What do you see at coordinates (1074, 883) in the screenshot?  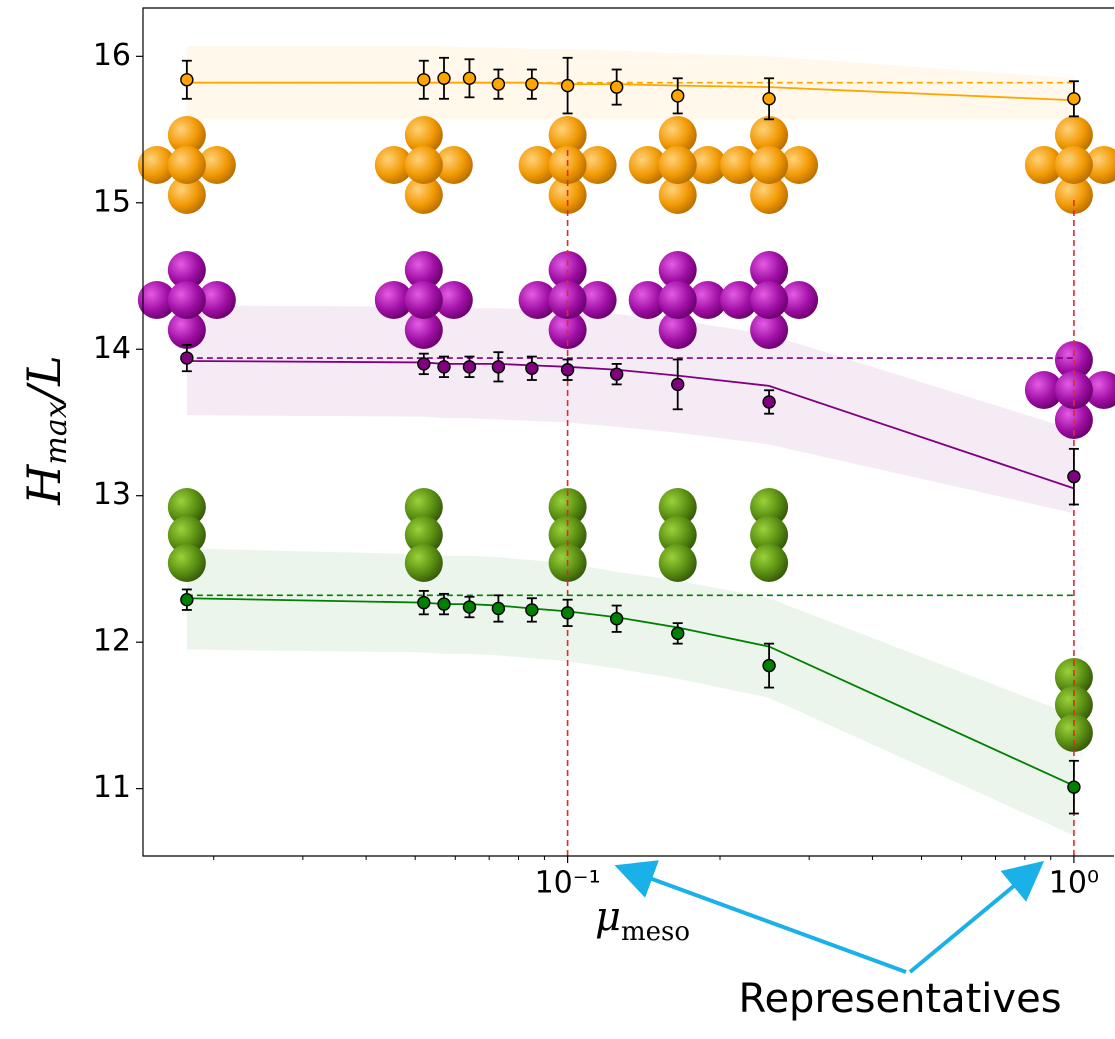 I see `x-tick-label: 10⁰` at bounding box center [1074, 883].